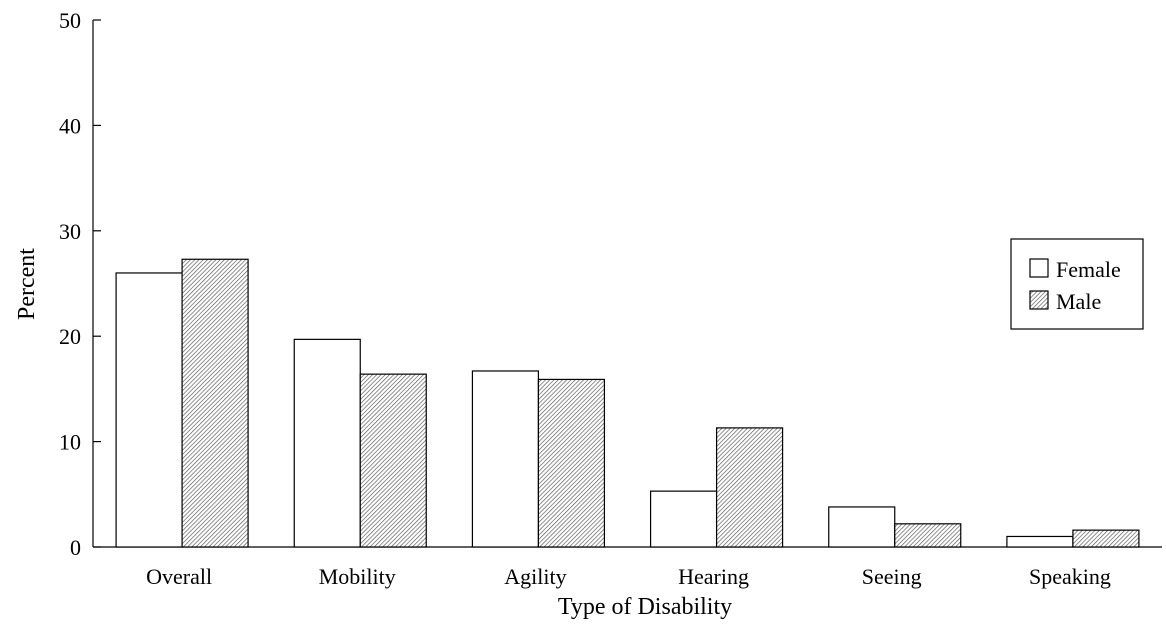  What do you see at coordinates (645, 607) in the screenshot?
I see `x-axis-title: Type of Disability` at bounding box center [645, 607].